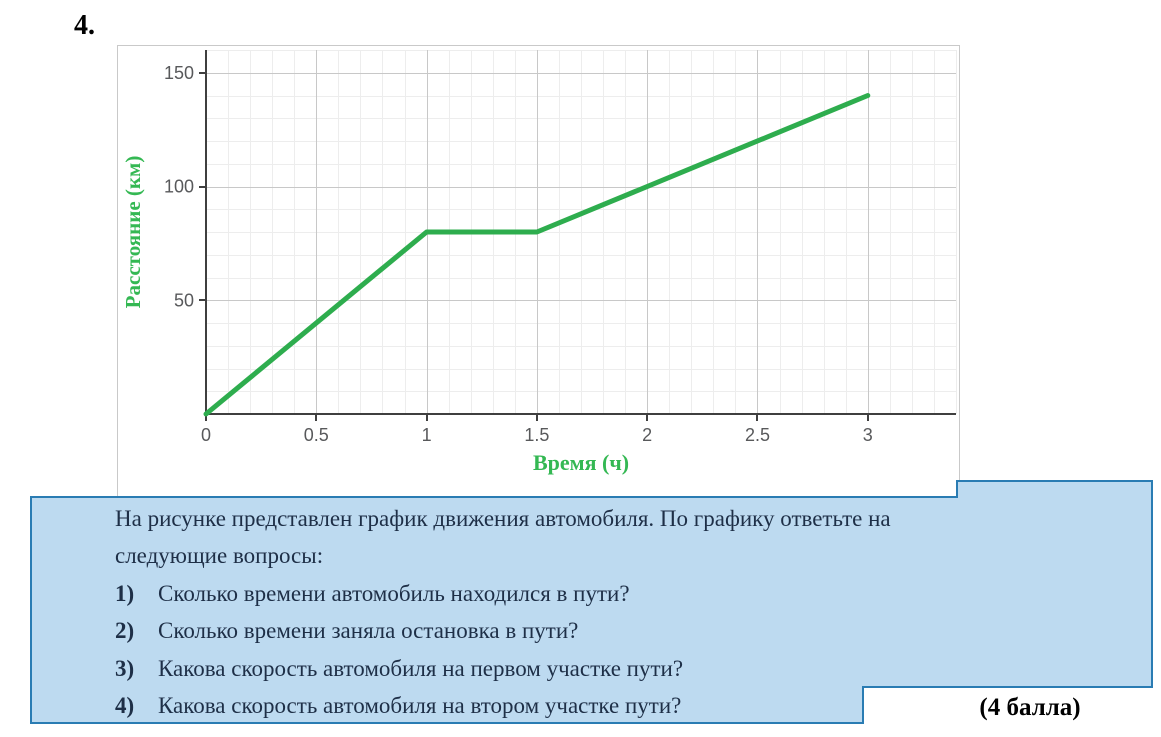 This screenshot has width=1161, height=737. What do you see at coordinates (133, 232) in the screenshot?
I see `y-axis-label: Расстояние (км)` at bounding box center [133, 232].